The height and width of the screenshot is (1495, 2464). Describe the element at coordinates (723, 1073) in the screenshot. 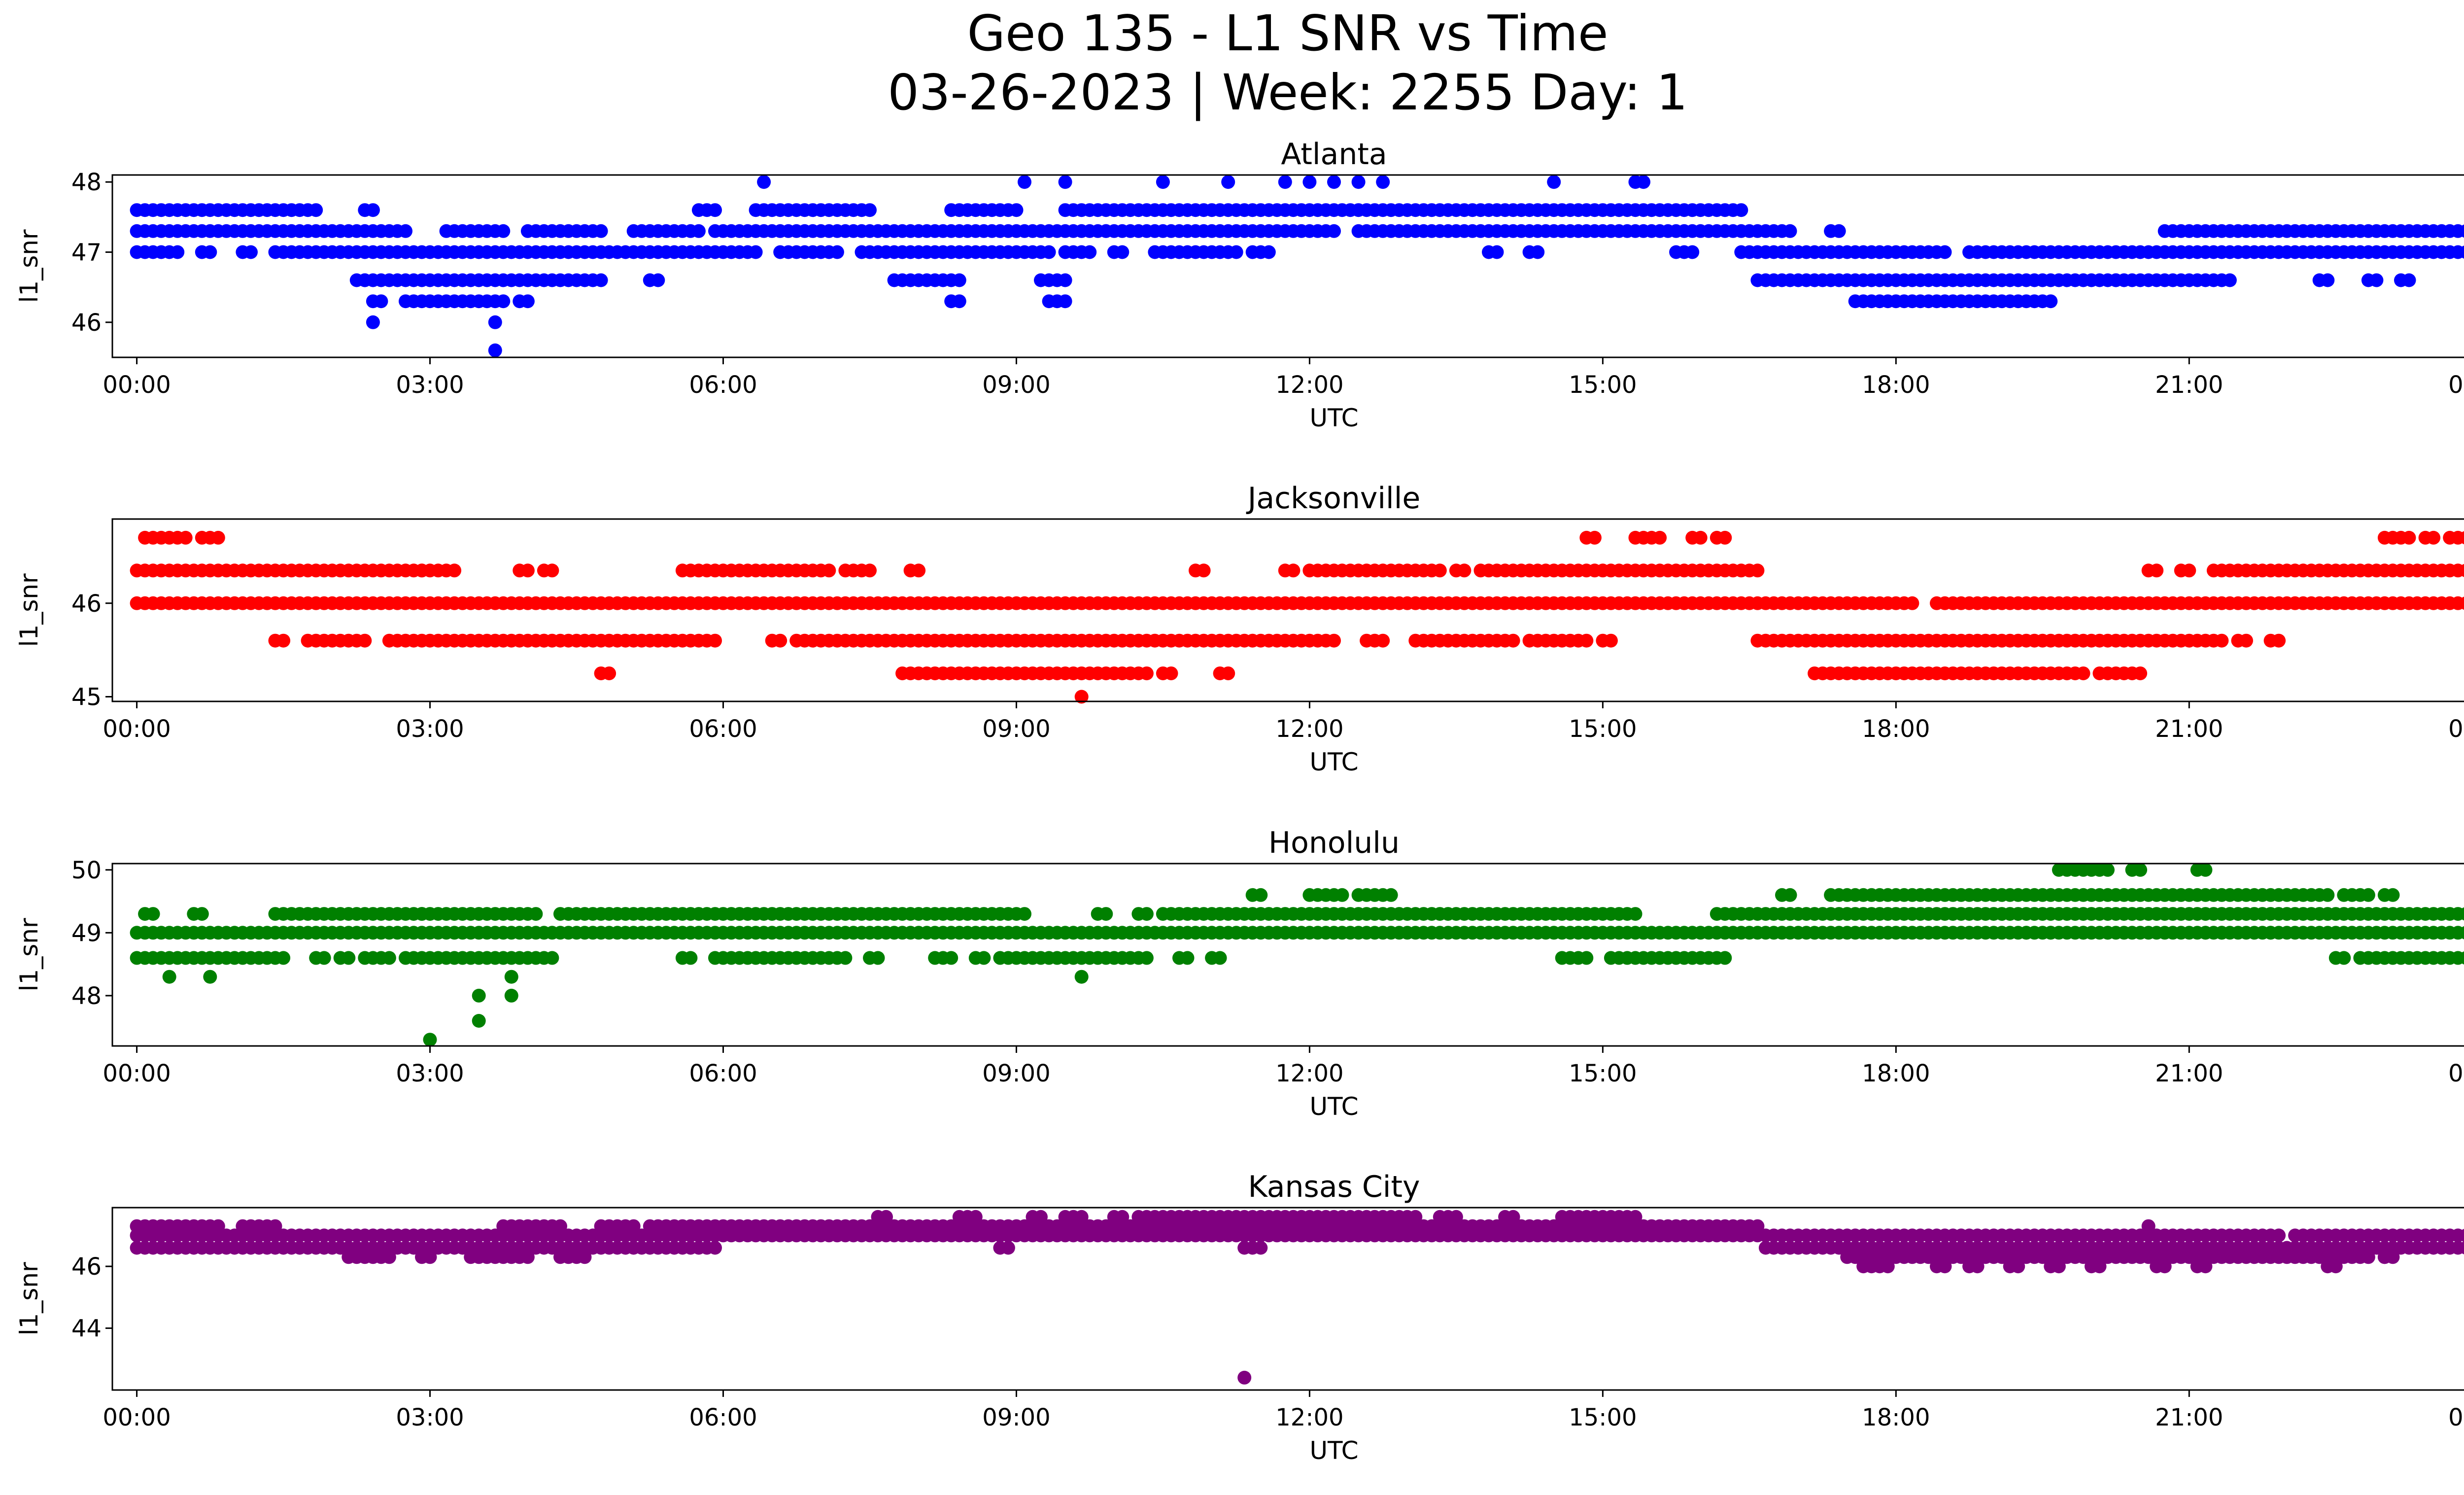

I see `x-tick-label: 06:00` at that location.